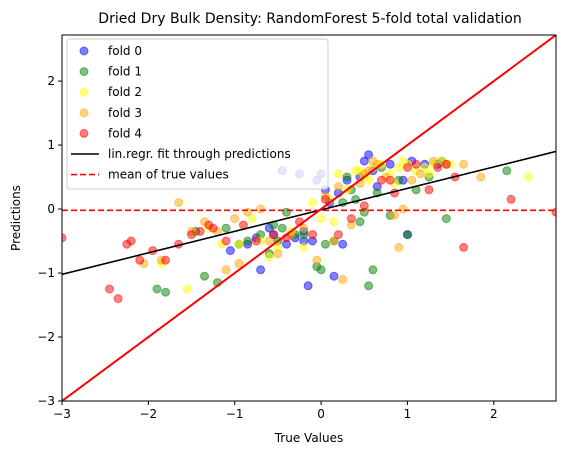 This screenshot has width=568, height=455. Describe the element at coordinates (125, 51) in the screenshot. I see `legend-label: fold 0` at that location.